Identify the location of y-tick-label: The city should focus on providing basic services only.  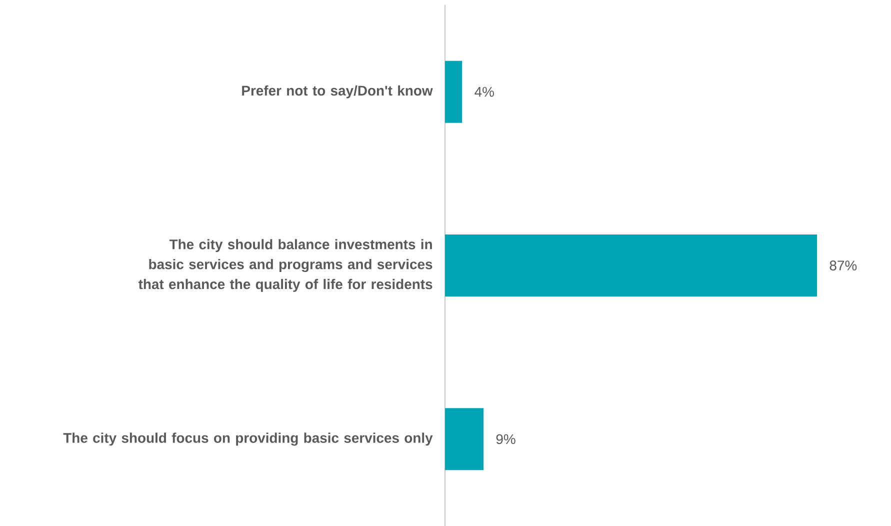
(248, 439).